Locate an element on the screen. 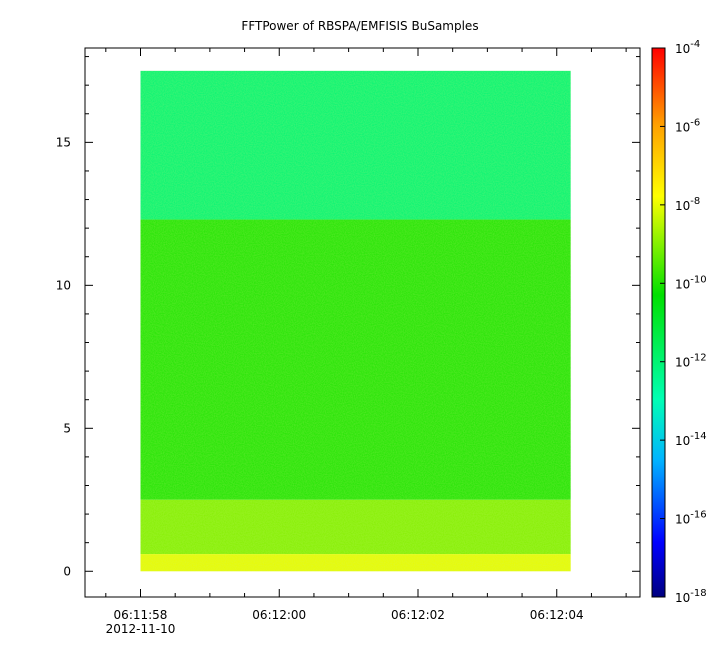  y-tick-label: 15 is located at coordinates (63, 142).